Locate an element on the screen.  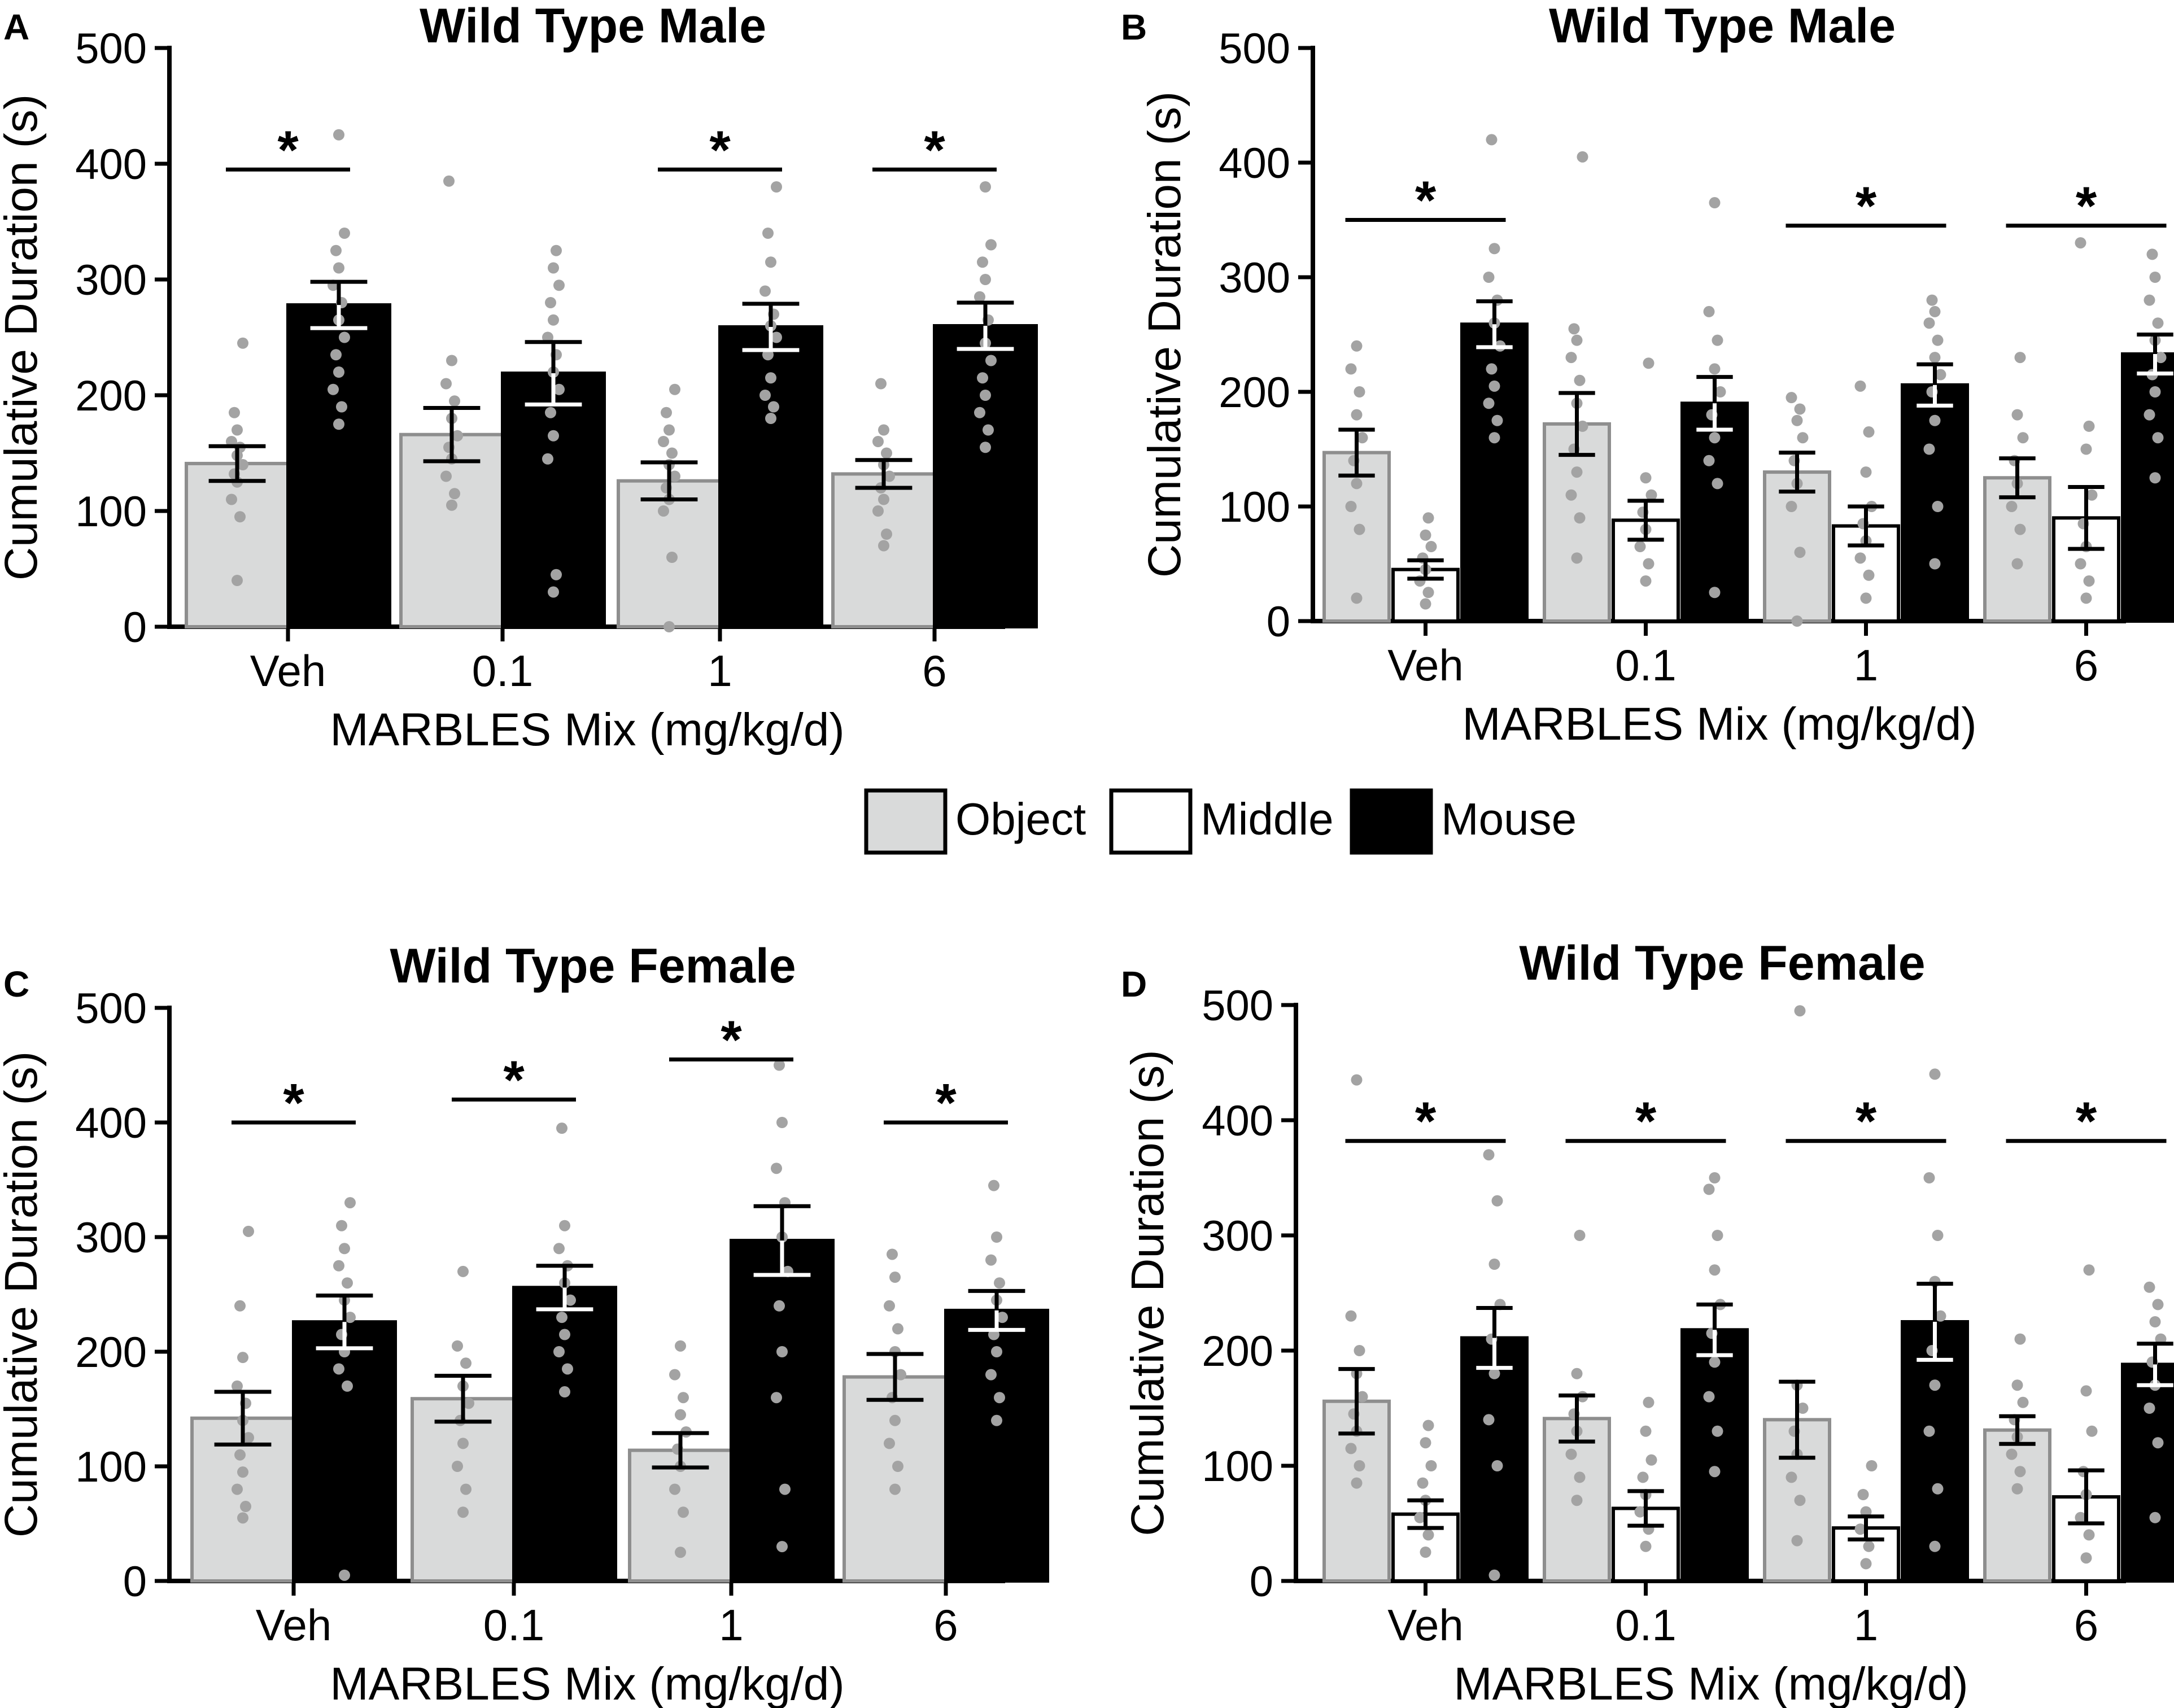
legend-label-object: Object is located at coordinates (1020, 819).